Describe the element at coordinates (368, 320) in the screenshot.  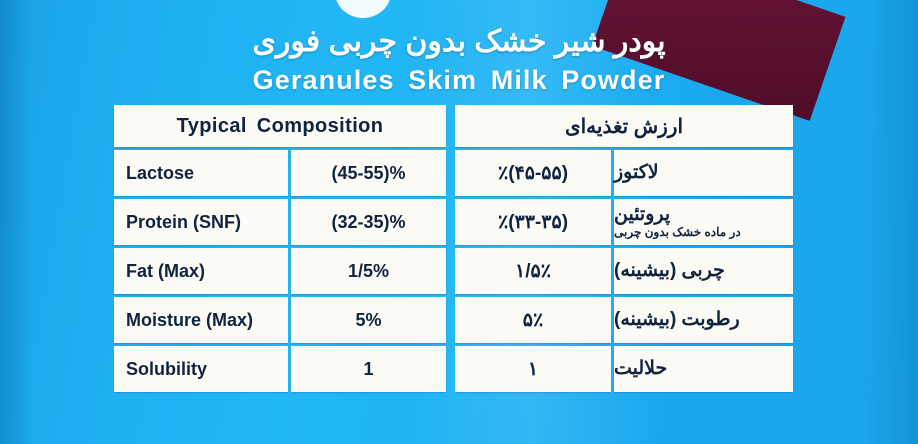
I see `row-value-en: 5%` at that location.